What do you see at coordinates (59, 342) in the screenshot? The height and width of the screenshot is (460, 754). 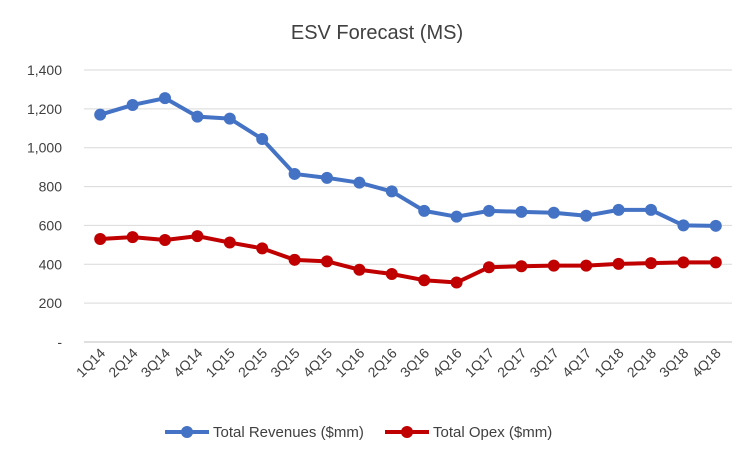 I see `y-tick-label: -` at bounding box center [59, 342].